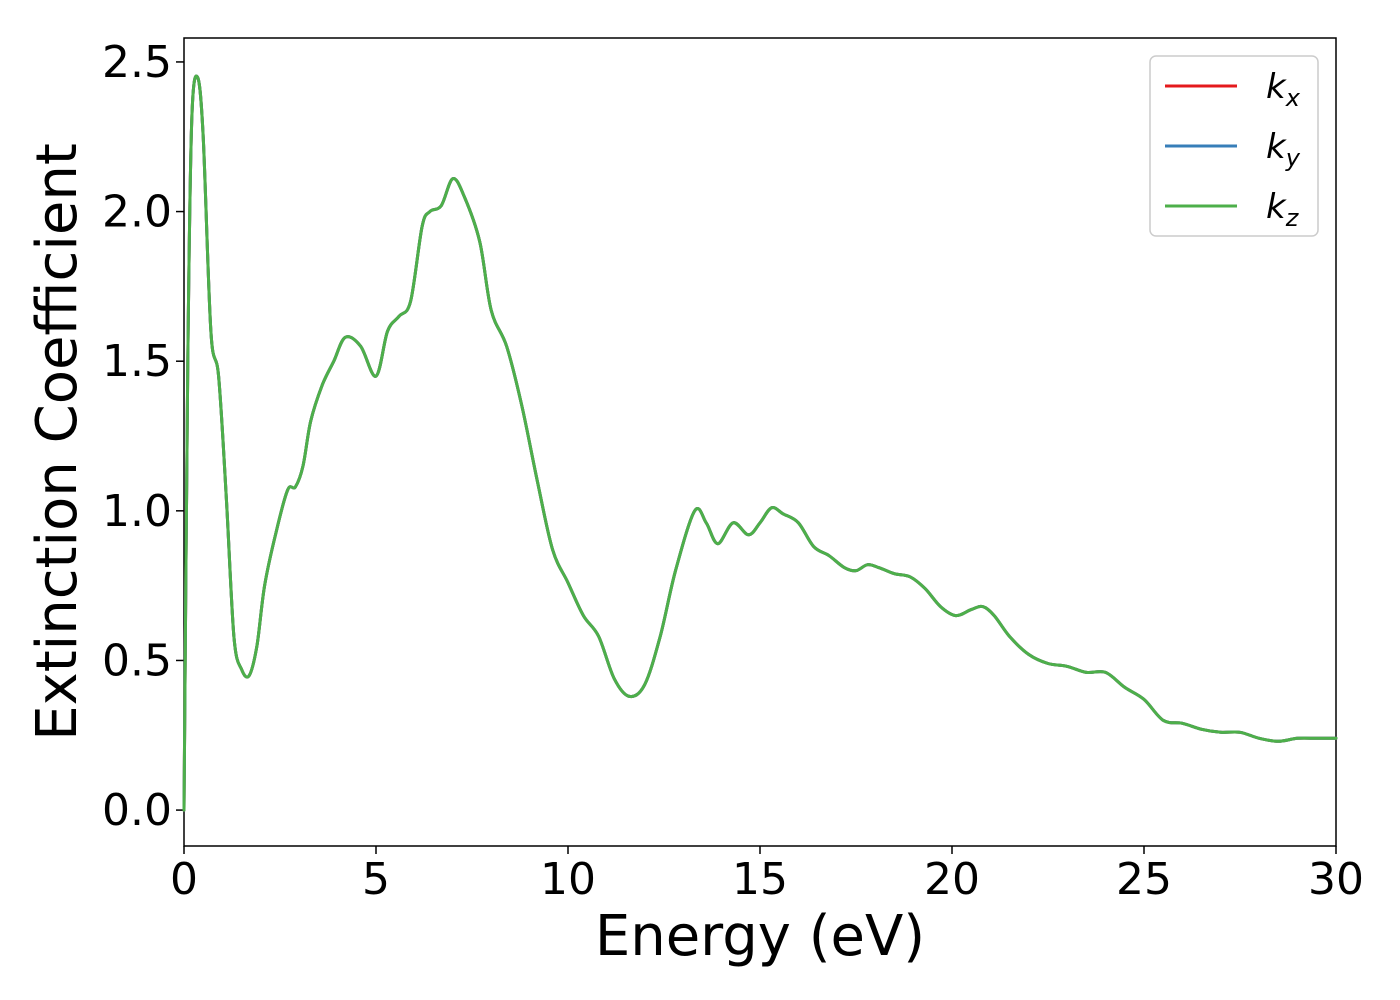 This screenshot has width=1400, height=1000. What do you see at coordinates (143, 436) in the screenshot?
I see `y-axis: 0.0 0.5 1.0 1.5 2.0 2.5` at bounding box center [143, 436].